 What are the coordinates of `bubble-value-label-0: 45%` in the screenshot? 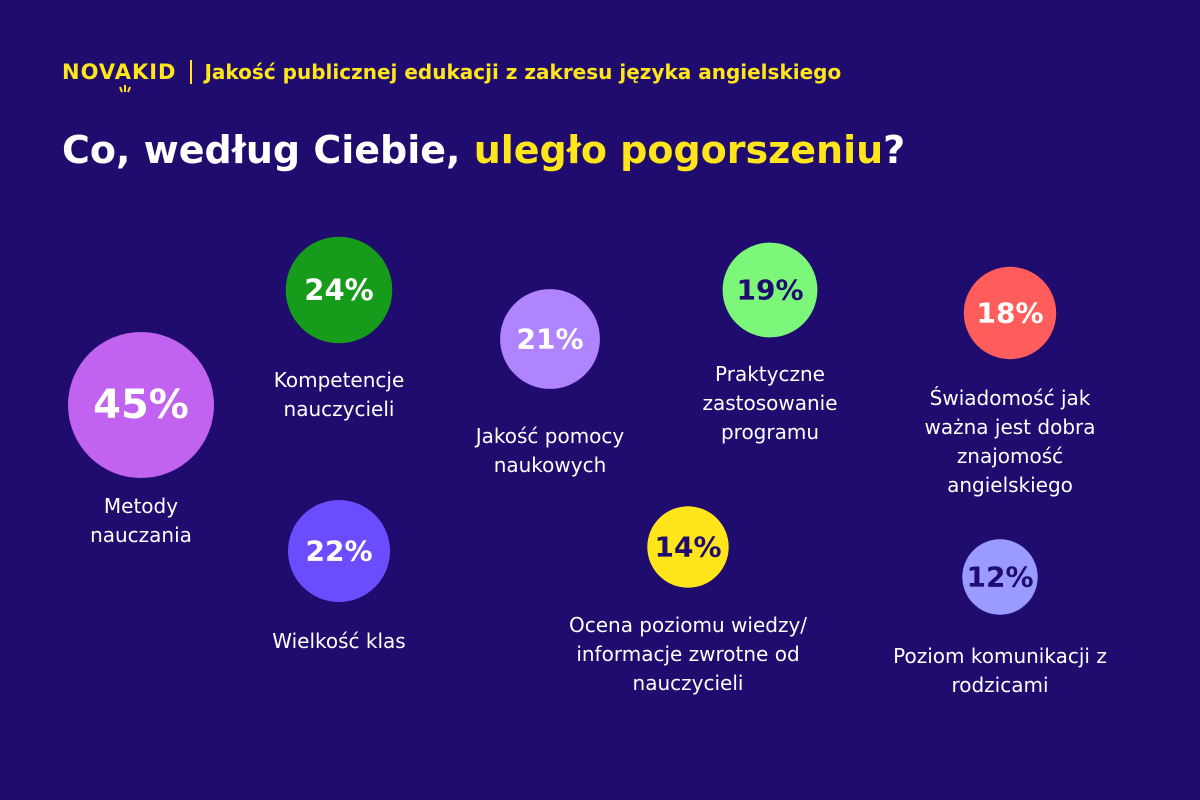 It's located at (141, 405).